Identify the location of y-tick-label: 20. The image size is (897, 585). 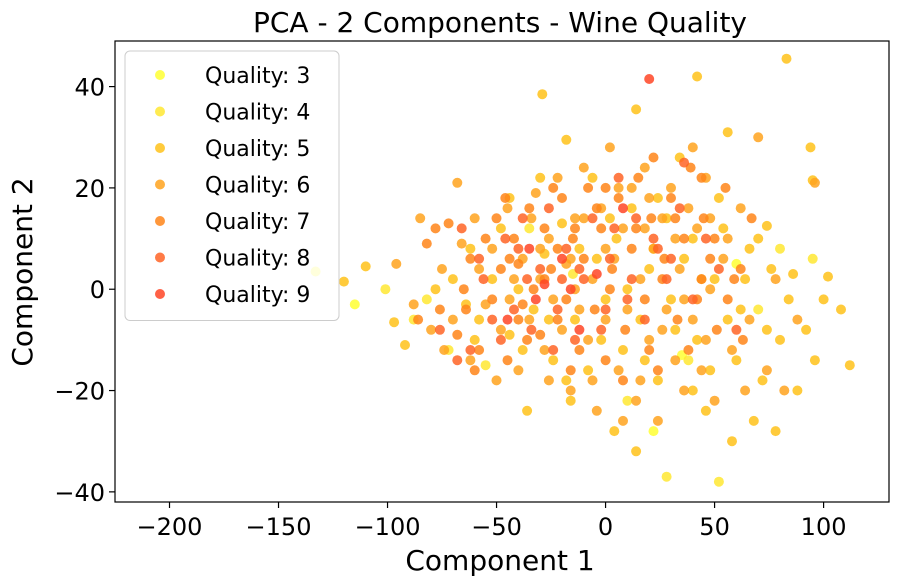
(89, 189).